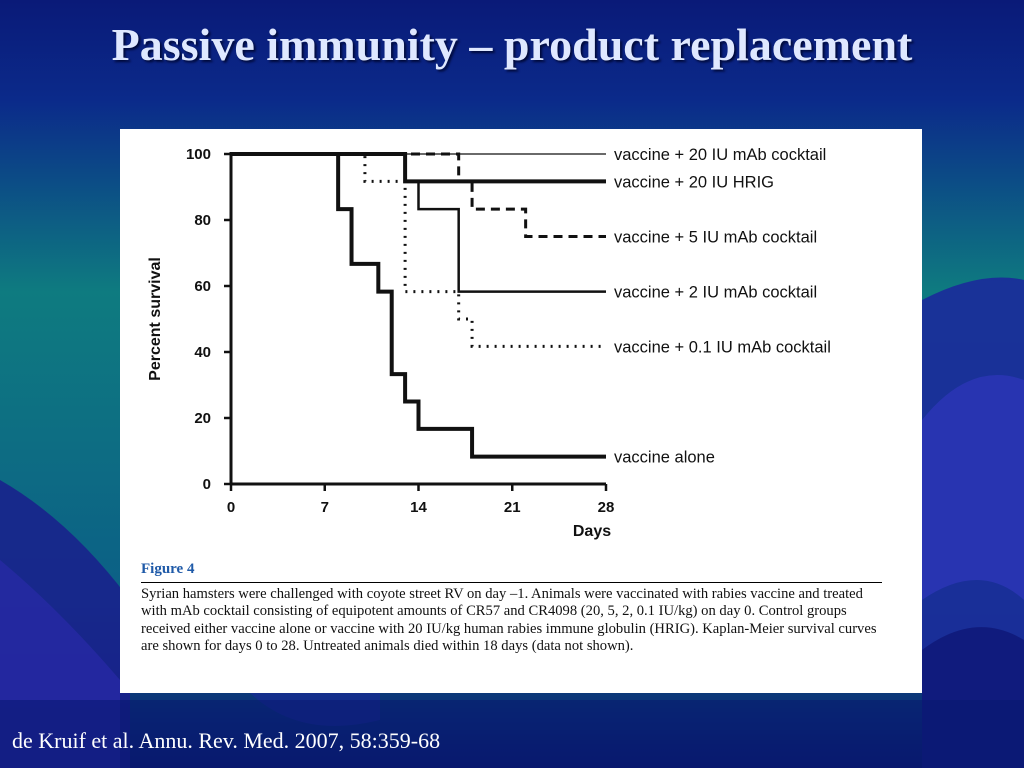  I want to click on x-tick-label: 28, so click(606, 507).